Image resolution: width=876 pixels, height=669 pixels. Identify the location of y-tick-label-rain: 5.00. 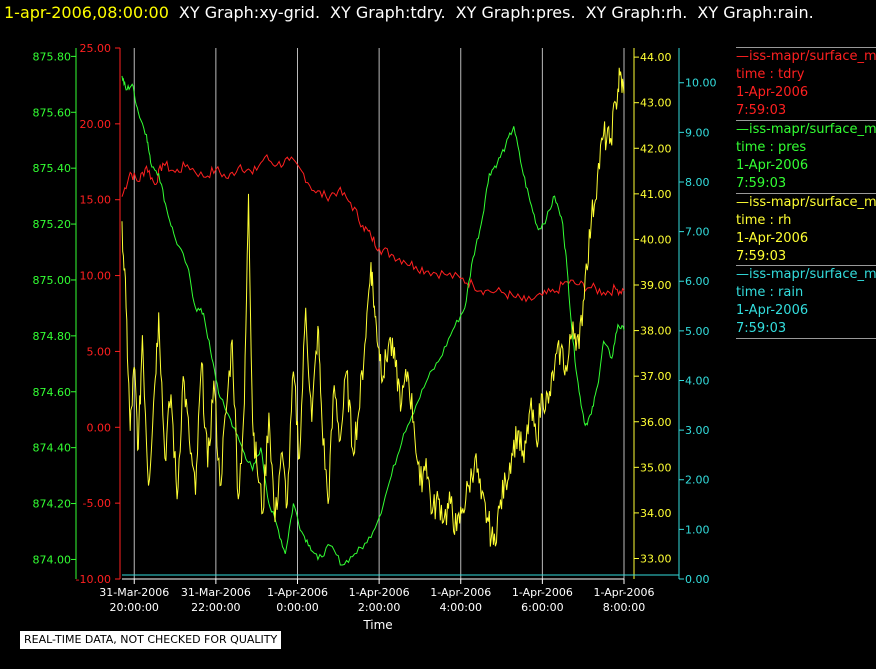
(697, 331).